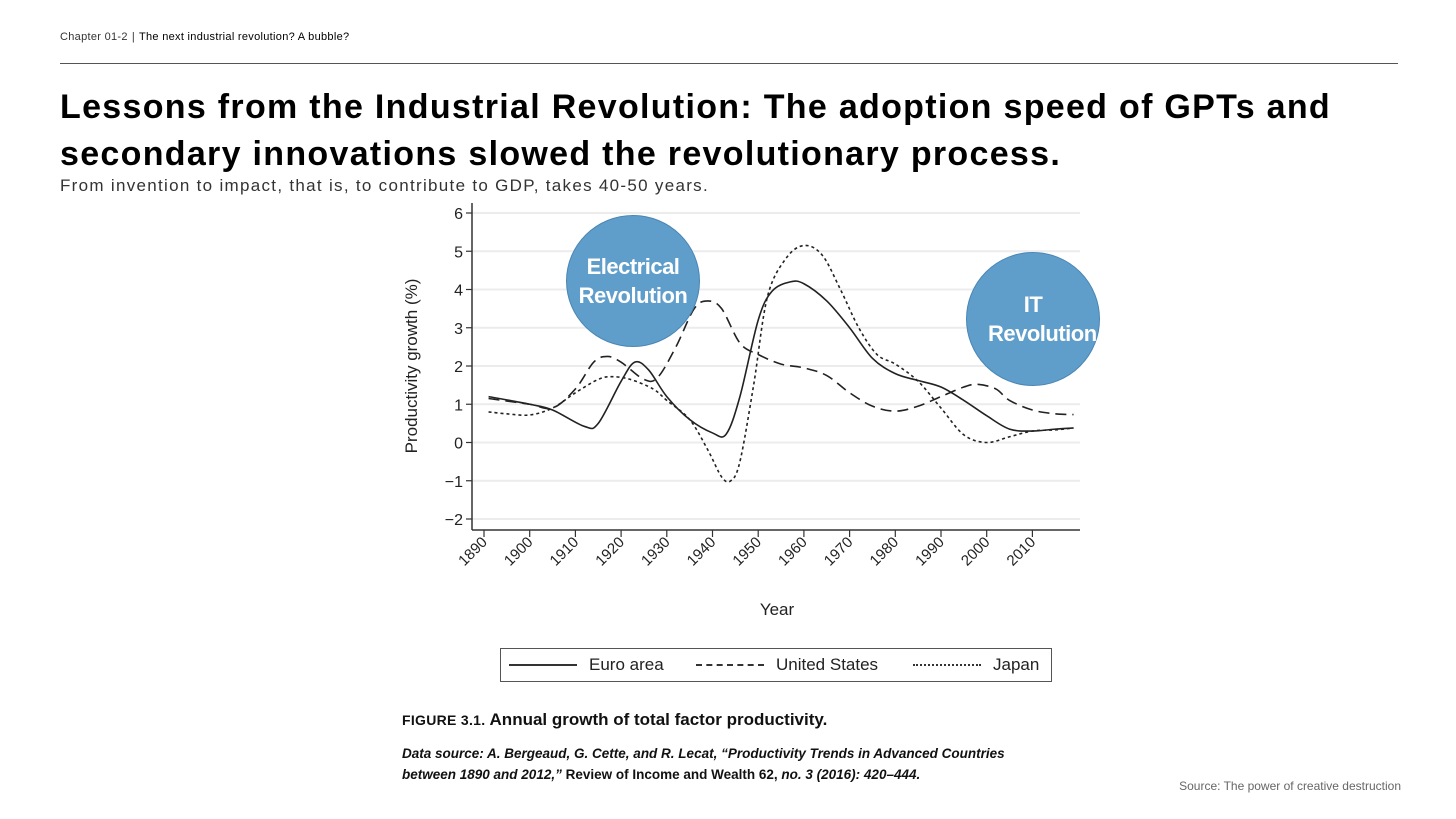 The height and width of the screenshot is (819, 1456). Describe the element at coordinates (444, 720) in the screenshot. I see `figure-label: FIGURE 3.1.` at that location.